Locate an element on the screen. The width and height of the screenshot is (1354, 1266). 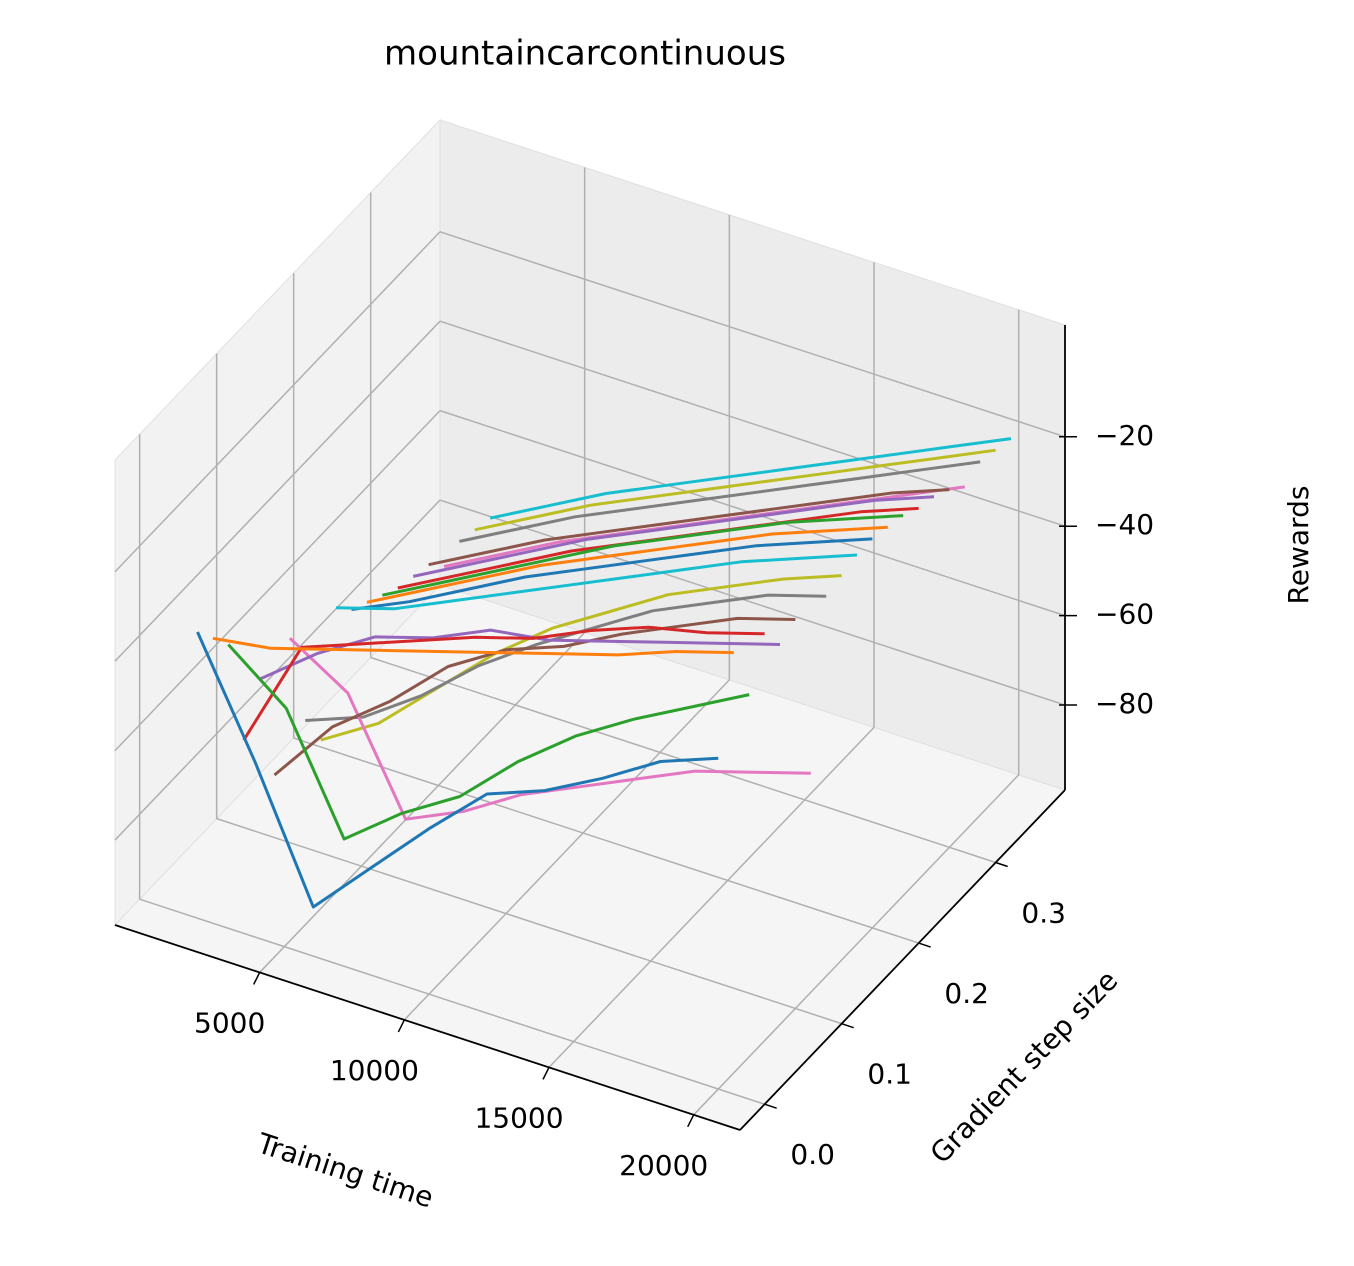
x-tick-label: 15000 is located at coordinates (518, 1117).